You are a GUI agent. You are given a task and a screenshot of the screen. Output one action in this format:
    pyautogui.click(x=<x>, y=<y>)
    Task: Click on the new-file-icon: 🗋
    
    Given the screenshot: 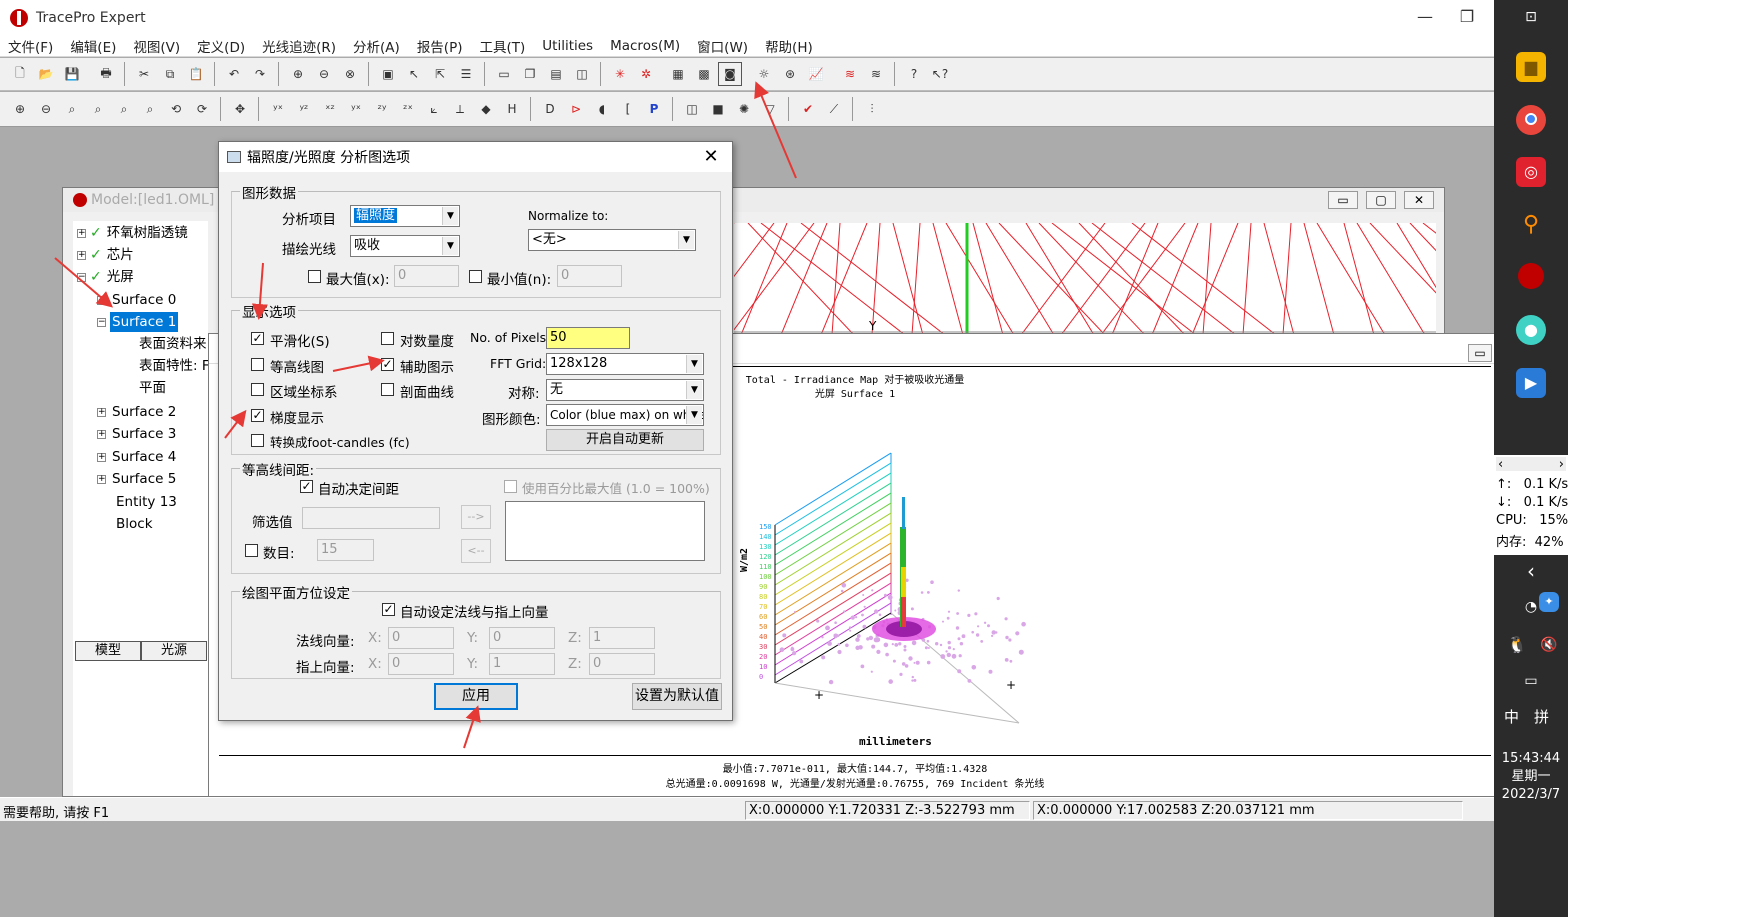 What is the action you would take?
    pyautogui.click(x=20, y=72)
    